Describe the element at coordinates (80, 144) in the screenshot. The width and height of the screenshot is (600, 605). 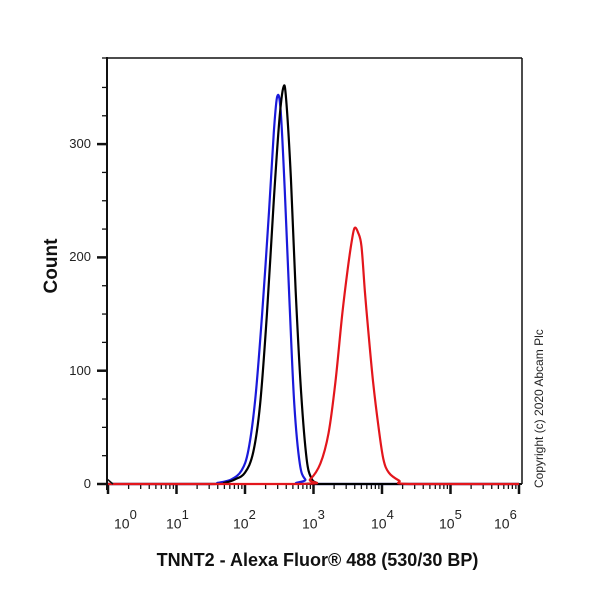
I see `y-tick-label: 300` at that location.